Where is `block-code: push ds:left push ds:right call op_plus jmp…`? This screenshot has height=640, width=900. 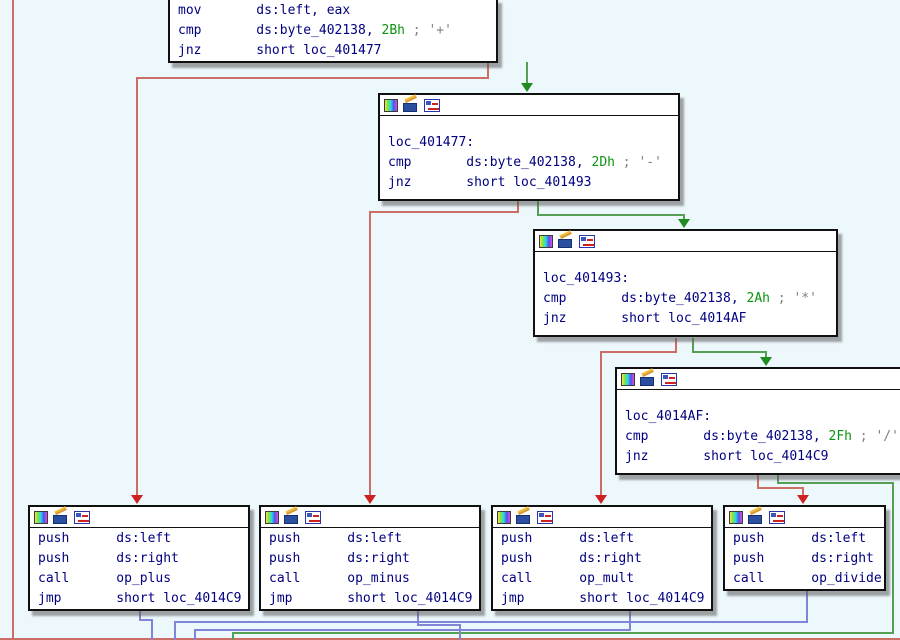 block-code: push ds:left push ds:right call op_plus jmp… is located at coordinates (139, 568).